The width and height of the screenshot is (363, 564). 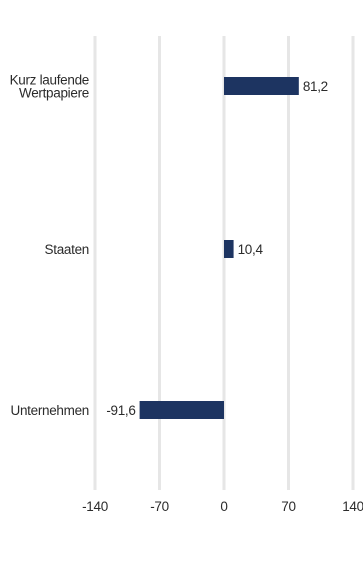 I want to click on category-label-line: Unternehmen, so click(x=50, y=410).